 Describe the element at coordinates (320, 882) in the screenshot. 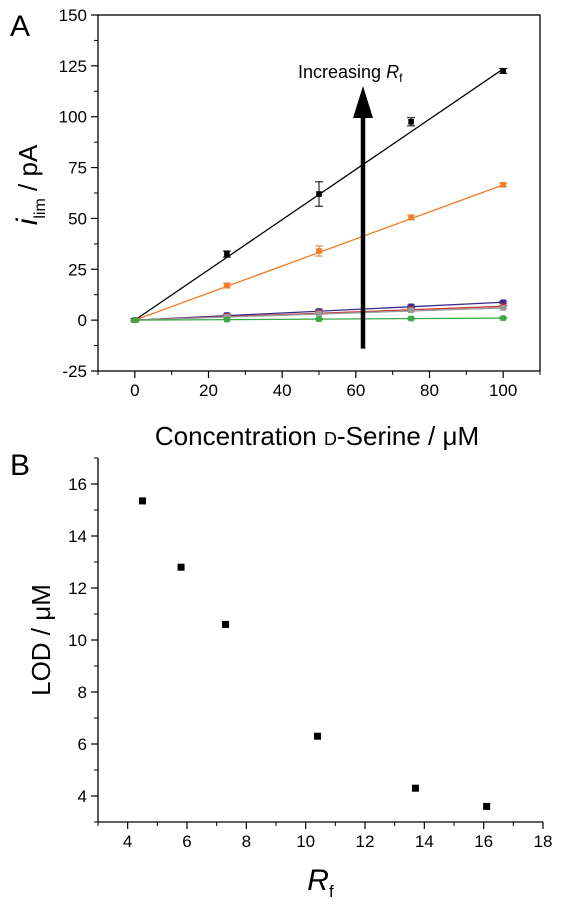

I see `x-axis-label: Rf` at that location.